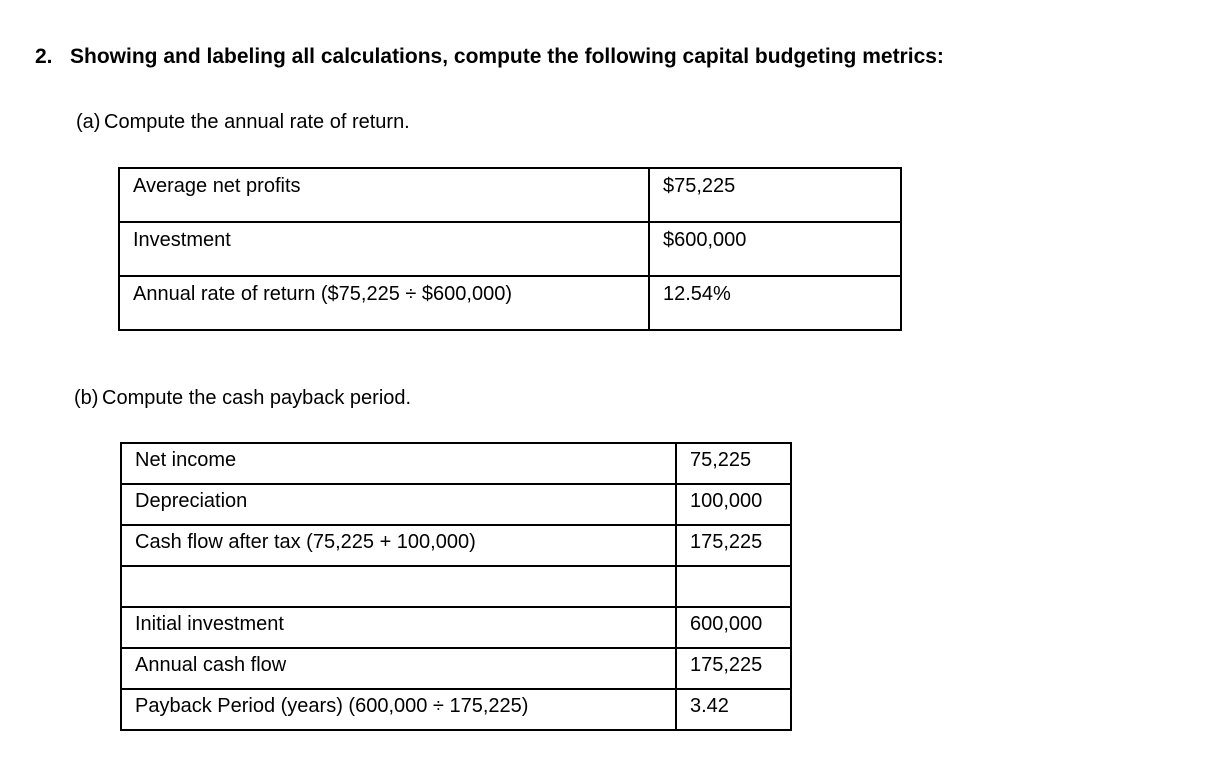 Image resolution: width=1208 pixels, height=784 pixels. Describe the element at coordinates (44, 56) in the screenshot. I see `question-number: 2.` at that location.